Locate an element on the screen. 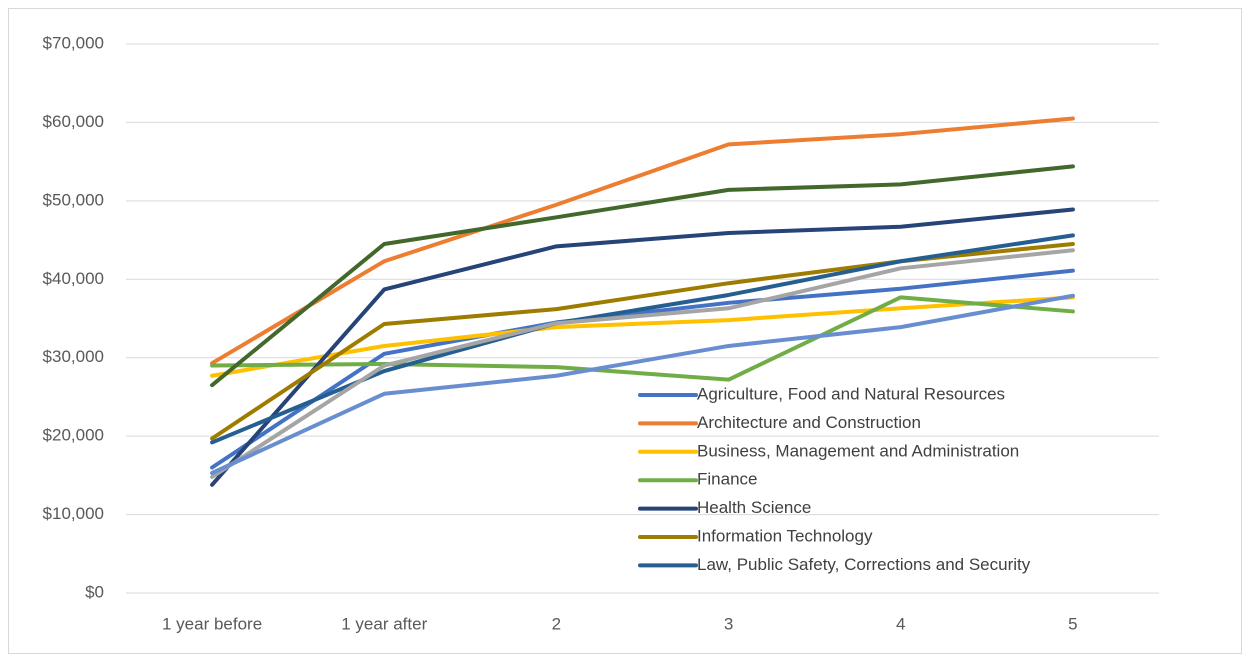  legend-label: Information Technology is located at coordinates (785, 535).